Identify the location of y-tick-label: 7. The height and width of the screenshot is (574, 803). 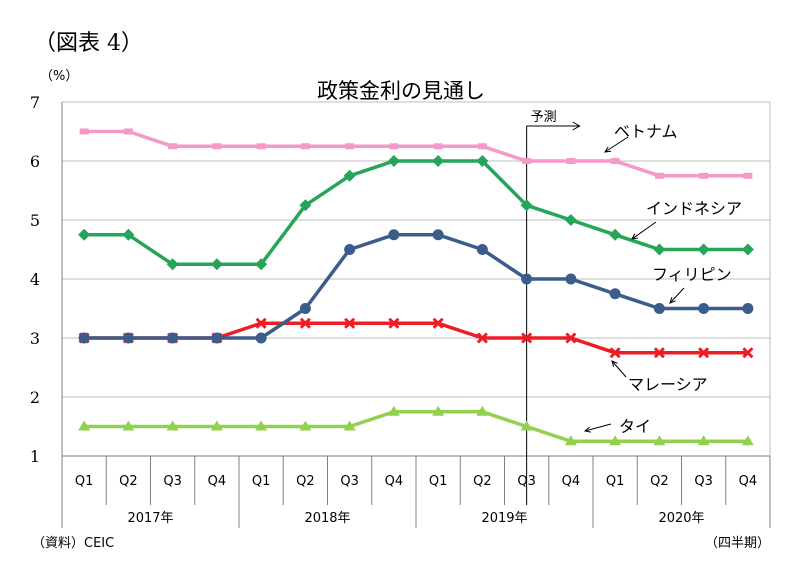
(35, 102).